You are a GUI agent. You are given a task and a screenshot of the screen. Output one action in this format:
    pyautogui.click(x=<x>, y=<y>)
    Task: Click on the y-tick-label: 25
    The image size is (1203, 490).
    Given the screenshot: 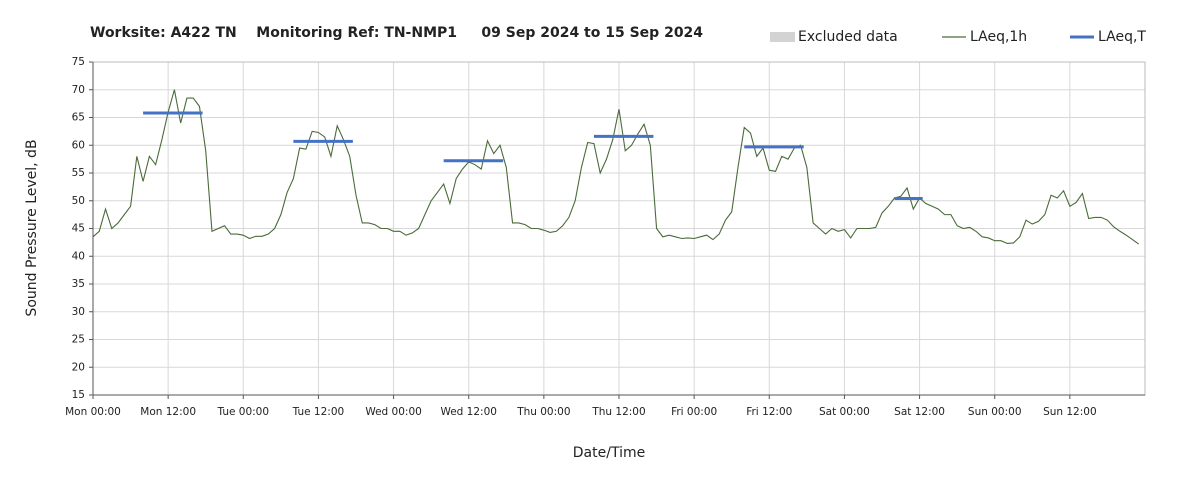 What is the action you would take?
    pyautogui.click(x=78, y=340)
    